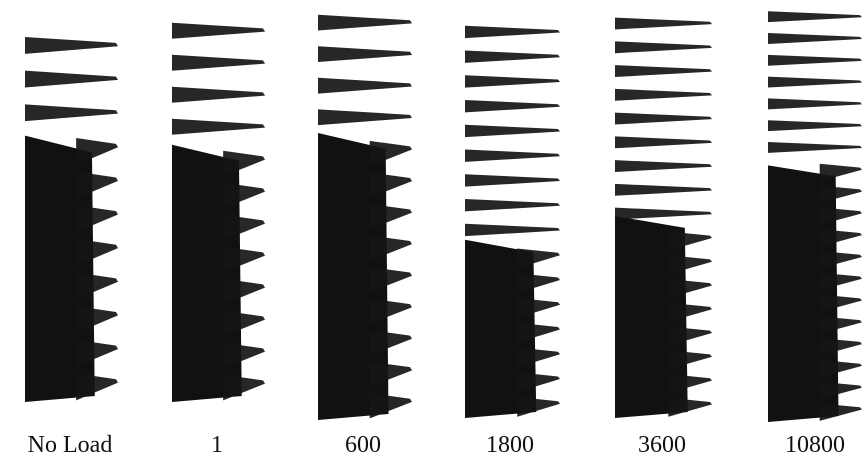  Describe the element at coordinates (70, 445) in the screenshot. I see `panel-label: No Load` at that location.